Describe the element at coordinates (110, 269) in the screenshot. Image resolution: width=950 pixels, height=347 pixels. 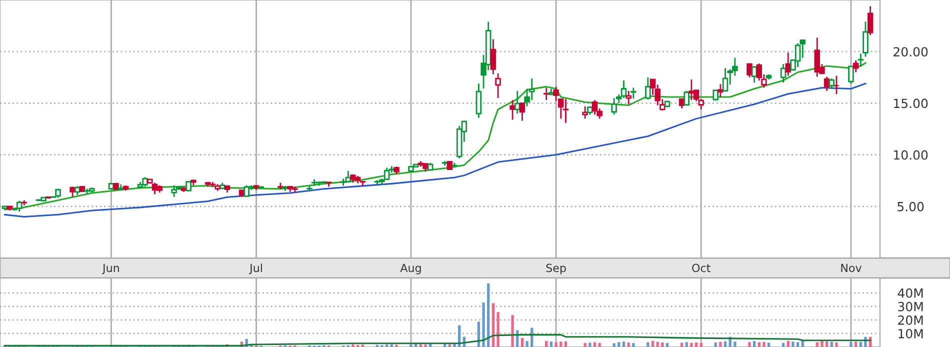
I see `x-tick-label: Jun` at that location.